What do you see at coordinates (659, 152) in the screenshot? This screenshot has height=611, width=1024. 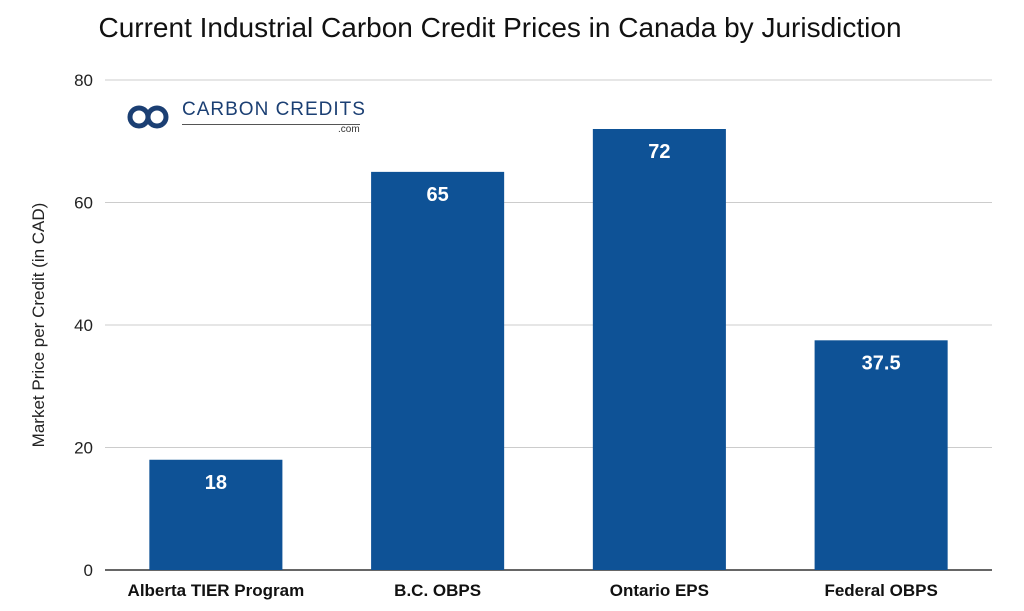 I see `data-label: 72` at bounding box center [659, 152].